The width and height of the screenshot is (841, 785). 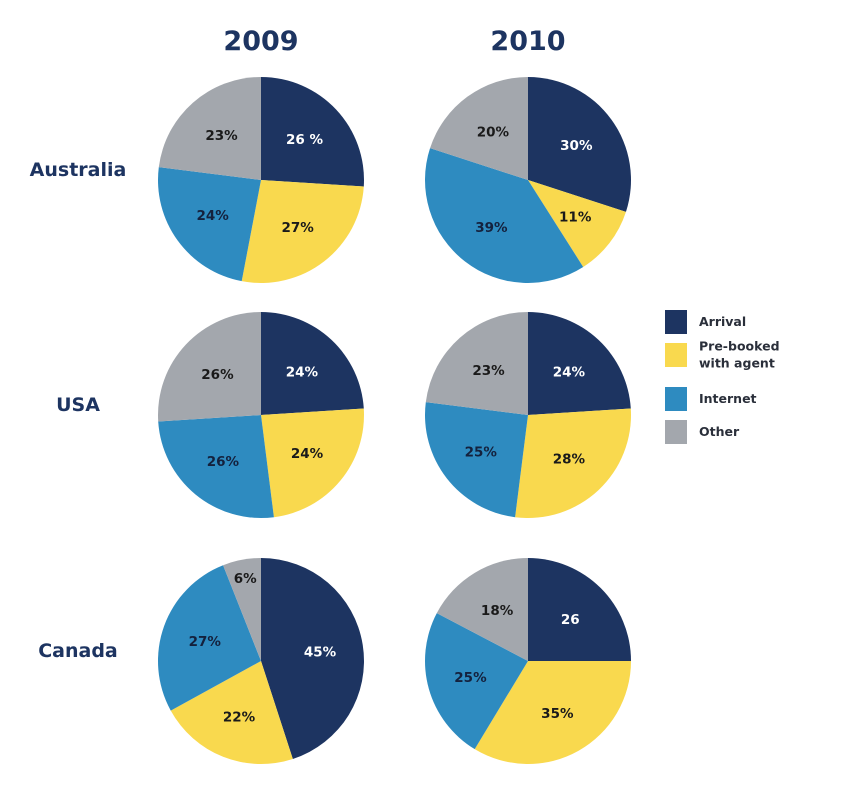 What do you see at coordinates (304, 140) in the screenshot?
I see `slice-label-australia-2009-arrival: 26 %` at bounding box center [304, 140].